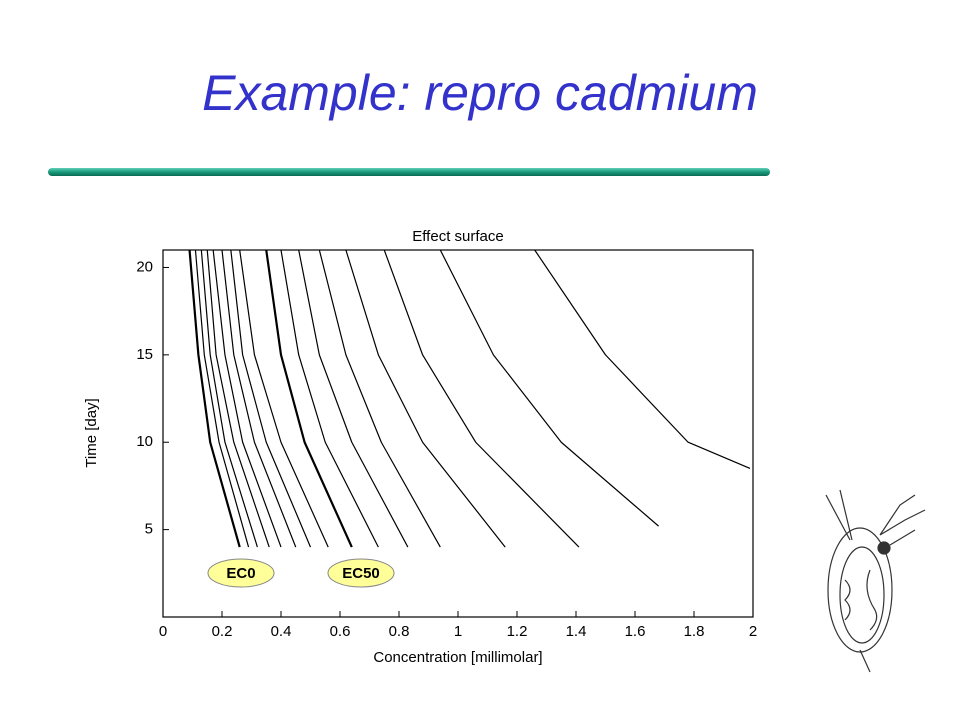 The image size is (960, 720). What do you see at coordinates (144, 354) in the screenshot?
I see `y-tick-label: 15` at bounding box center [144, 354].